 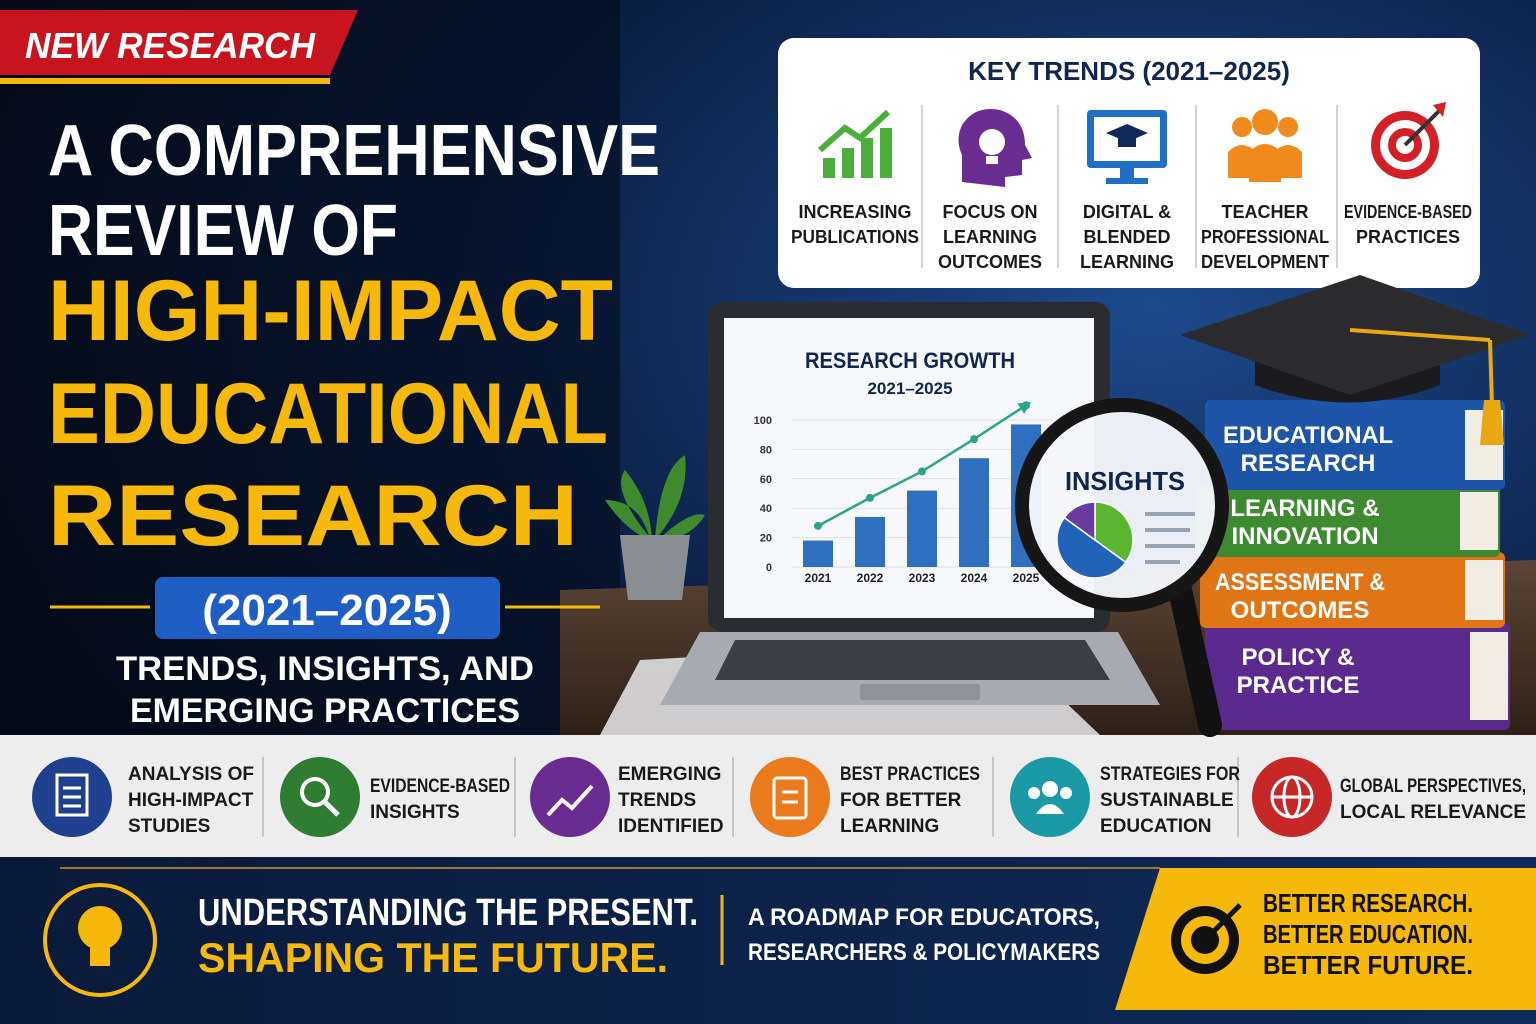 I want to click on insights-label: INSIGHTS, so click(x=1125, y=481).